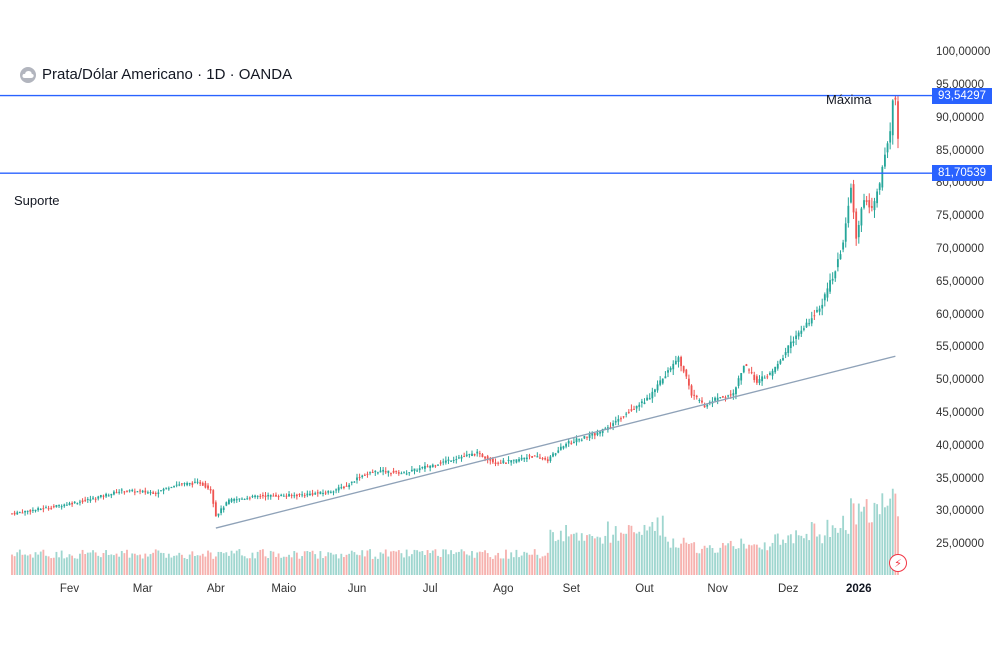 This screenshot has width=1000, height=671. Describe the element at coordinates (28, 74) in the screenshot. I see `cloud-logo-icon` at that location.